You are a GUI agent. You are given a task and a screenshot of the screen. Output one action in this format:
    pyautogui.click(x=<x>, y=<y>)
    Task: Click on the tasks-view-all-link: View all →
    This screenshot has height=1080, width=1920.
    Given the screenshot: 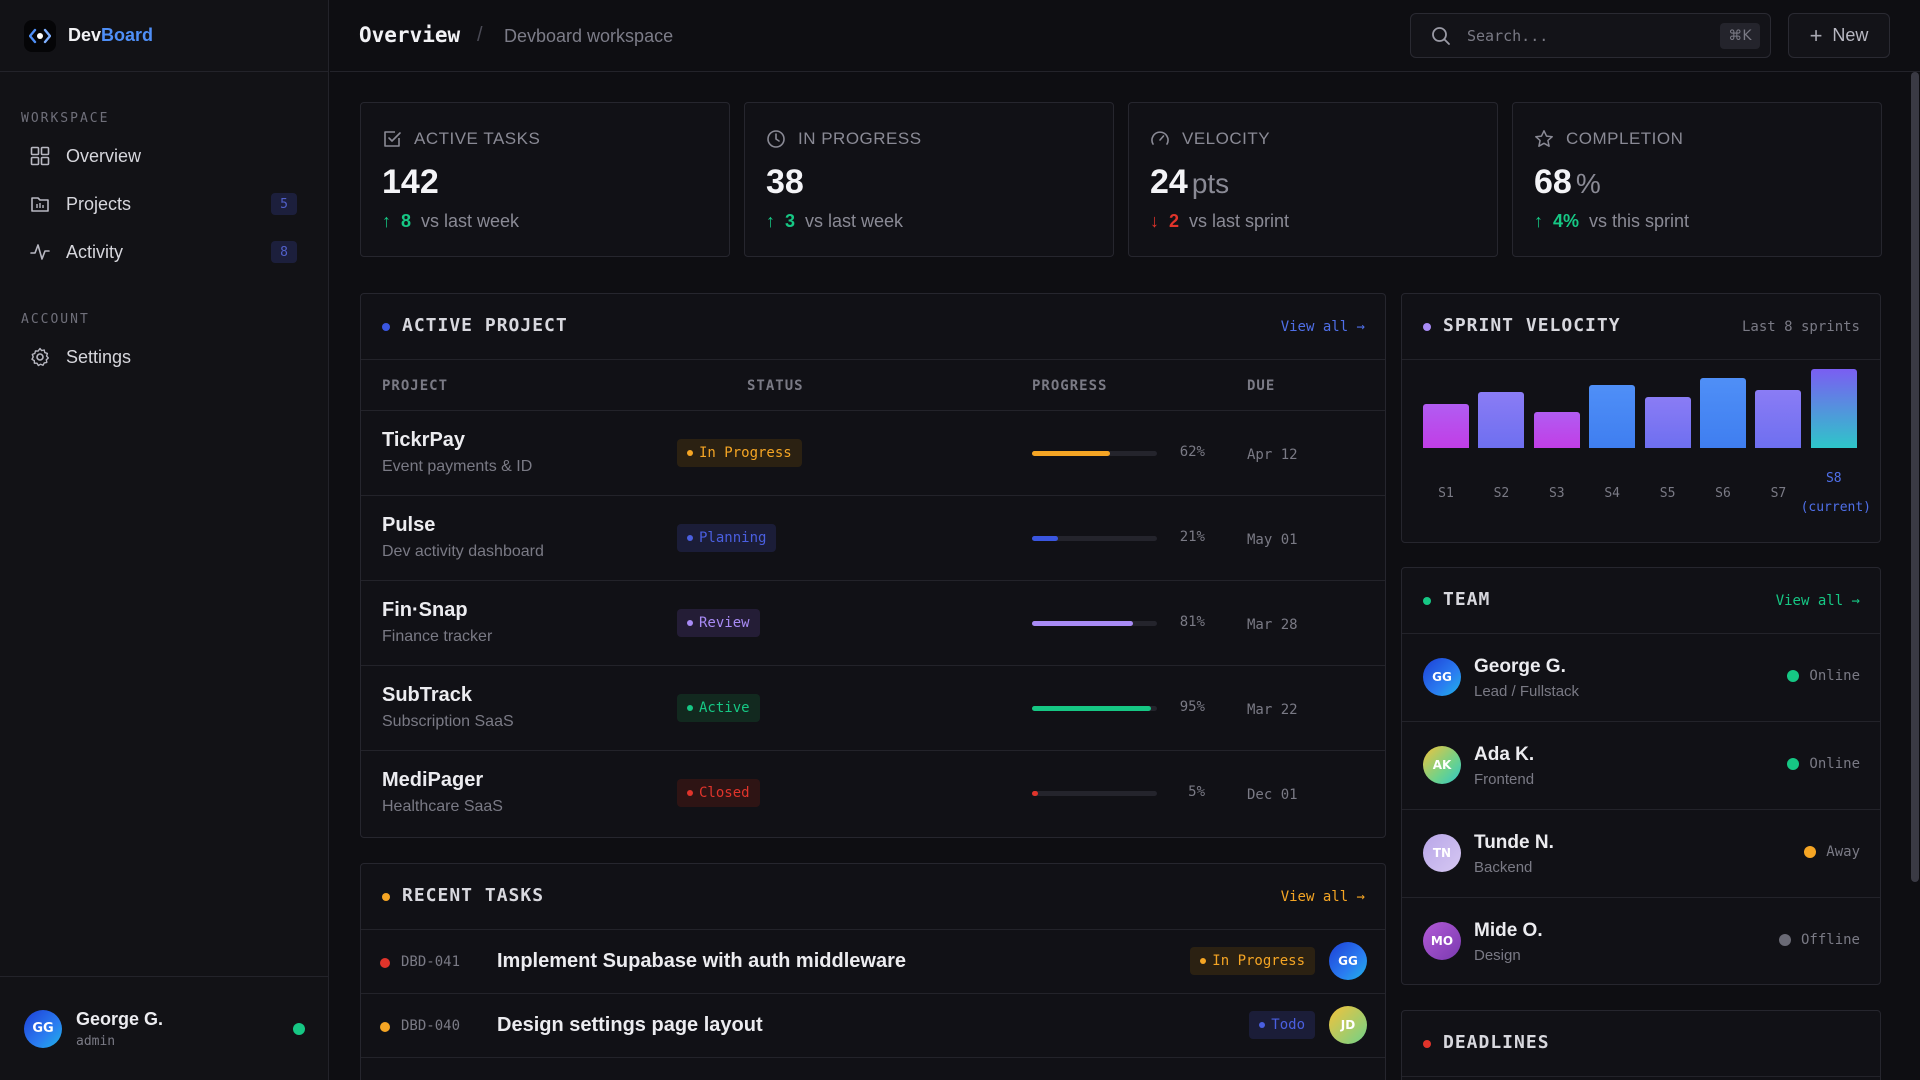 What is the action you would take?
    pyautogui.click(x=1322, y=897)
    